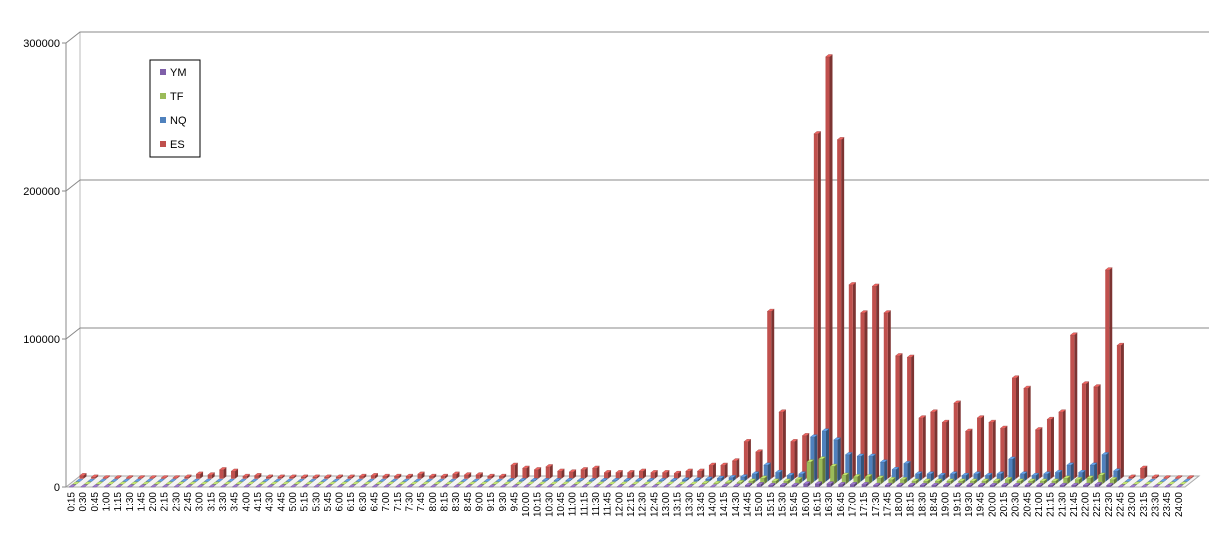 The image size is (1227, 547). I want to click on x-tick-label: 22:45, so click(1121, 504).